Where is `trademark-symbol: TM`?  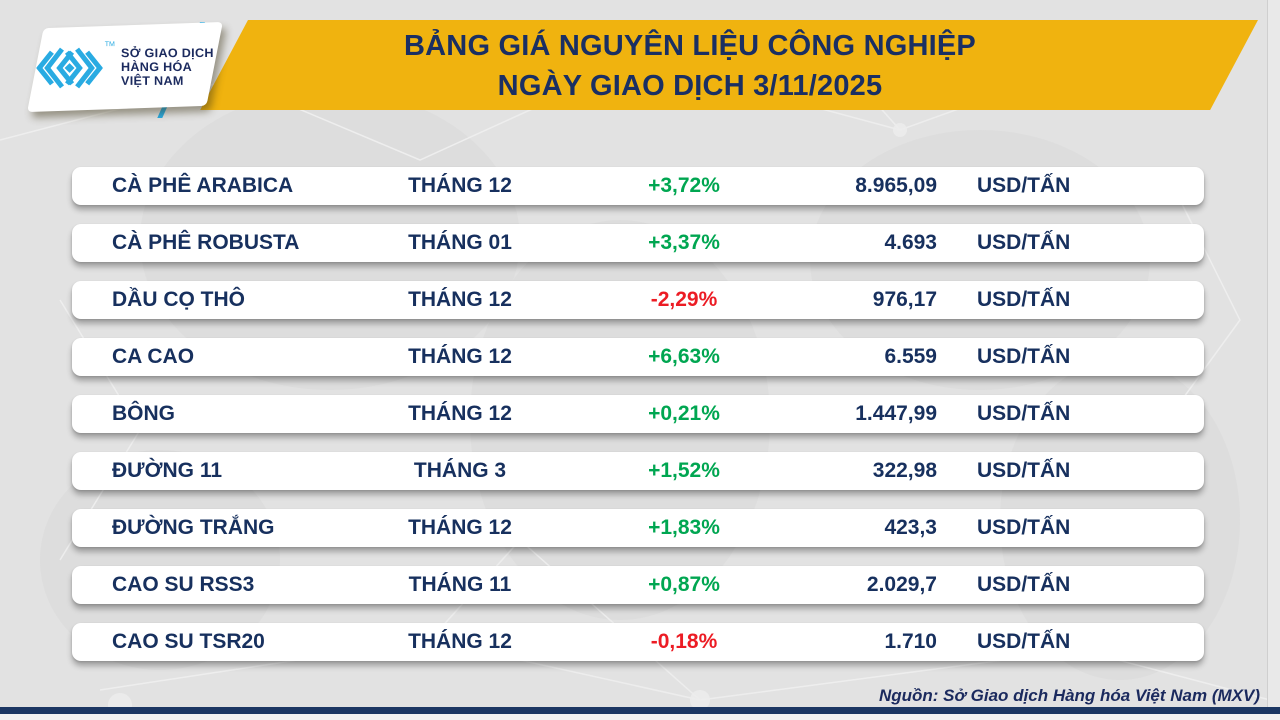 trademark-symbol: TM is located at coordinates (109, 45).